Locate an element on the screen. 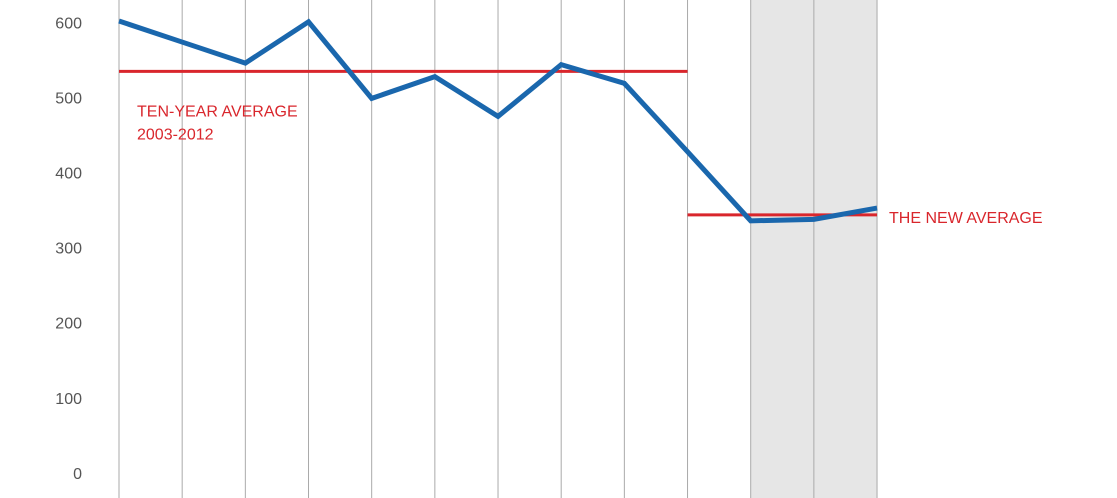 Image resolution: width=1117 pixels, height=498 pixels. reference-label: THE NEW AVERAGE is located at coordinates (966, 218).